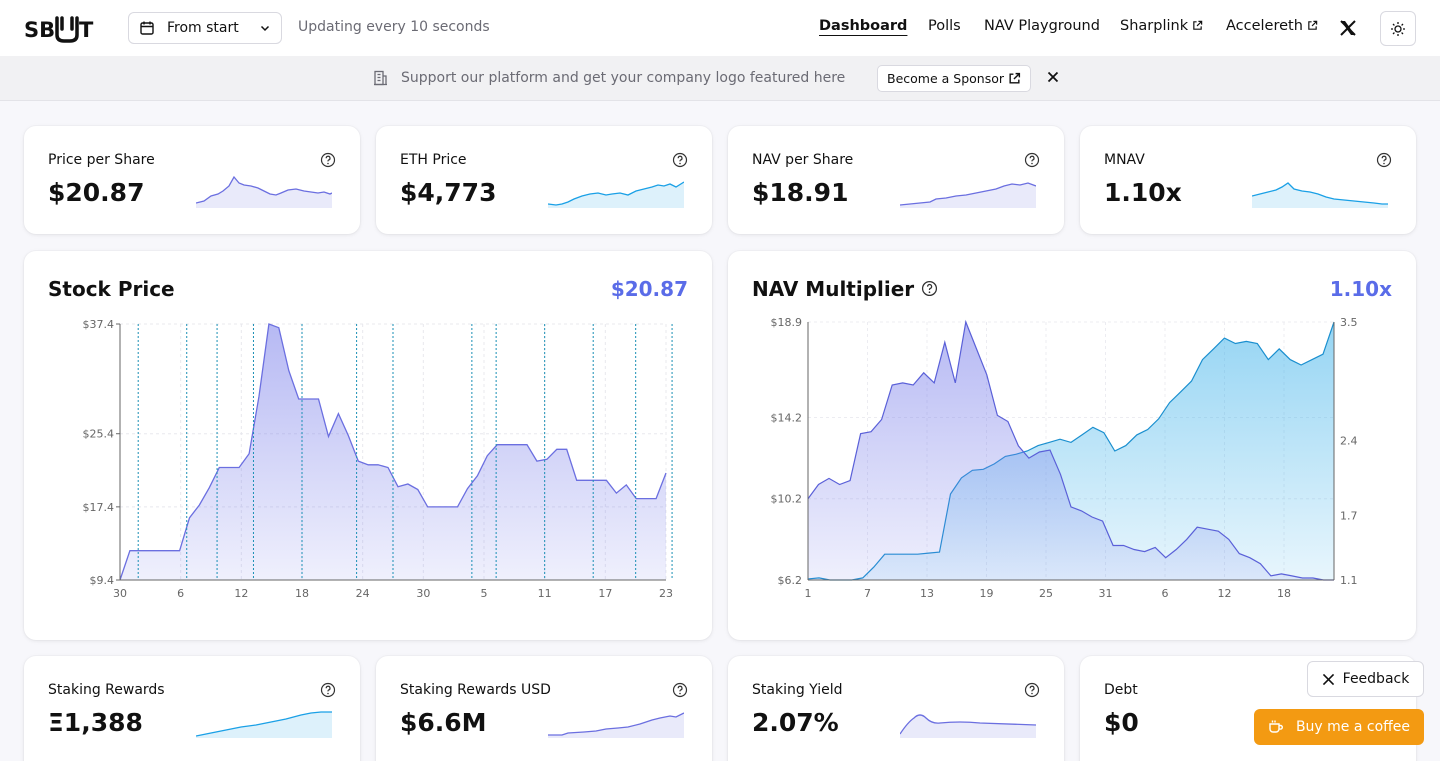 Image resolution: width=1440 pixels, height=761 pixels. I want to click on stat-value: $0, so click(1121, 722).